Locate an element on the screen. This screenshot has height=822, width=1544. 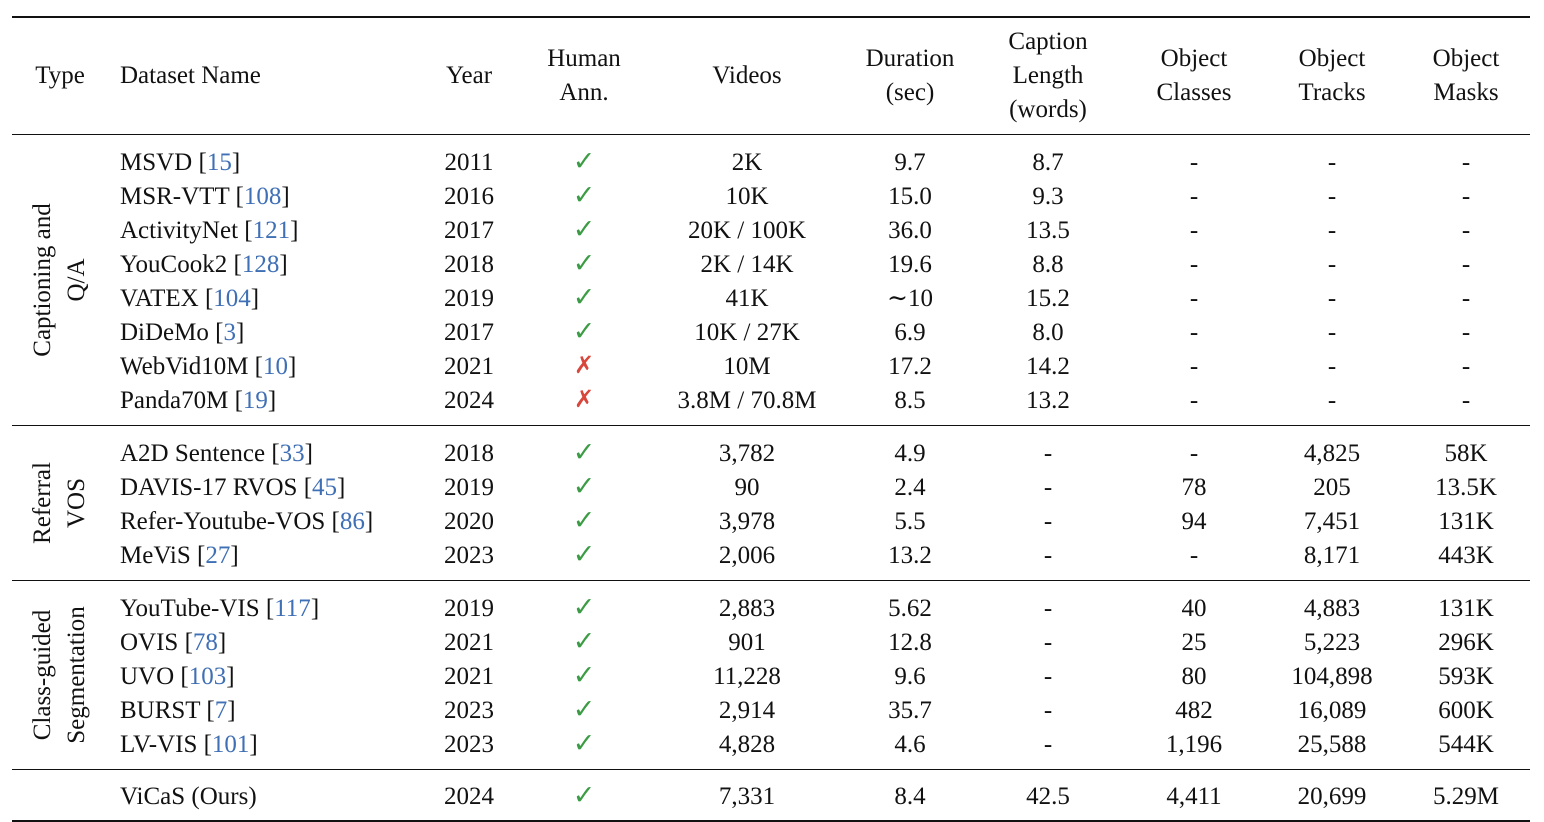
dataset-name: YouTube-VIS is located at coordinates (190, 608).